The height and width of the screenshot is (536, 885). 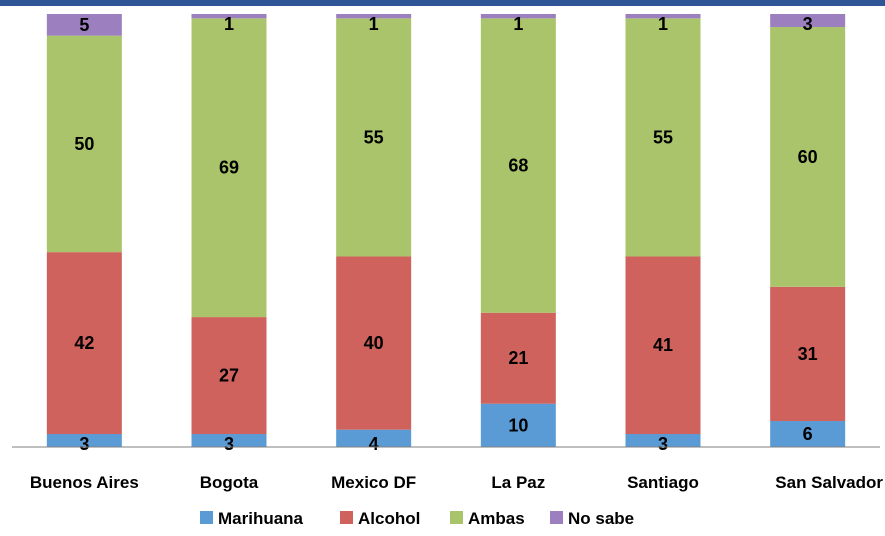 I want to click on value-label-san-salvador-alcohol: 31, so click(x=808, y=354).